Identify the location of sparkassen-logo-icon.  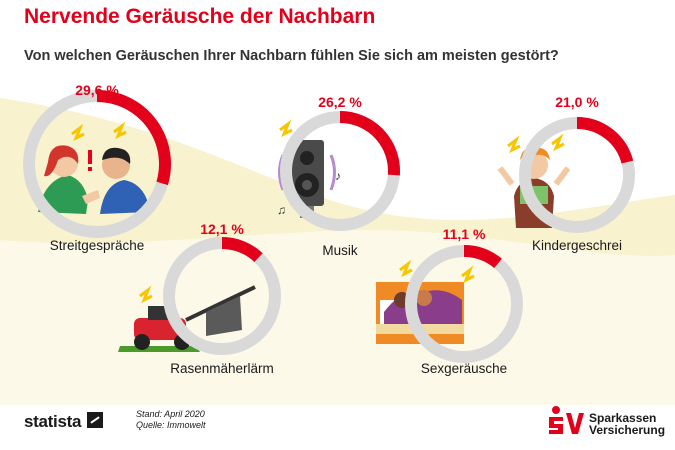
(566, 420).